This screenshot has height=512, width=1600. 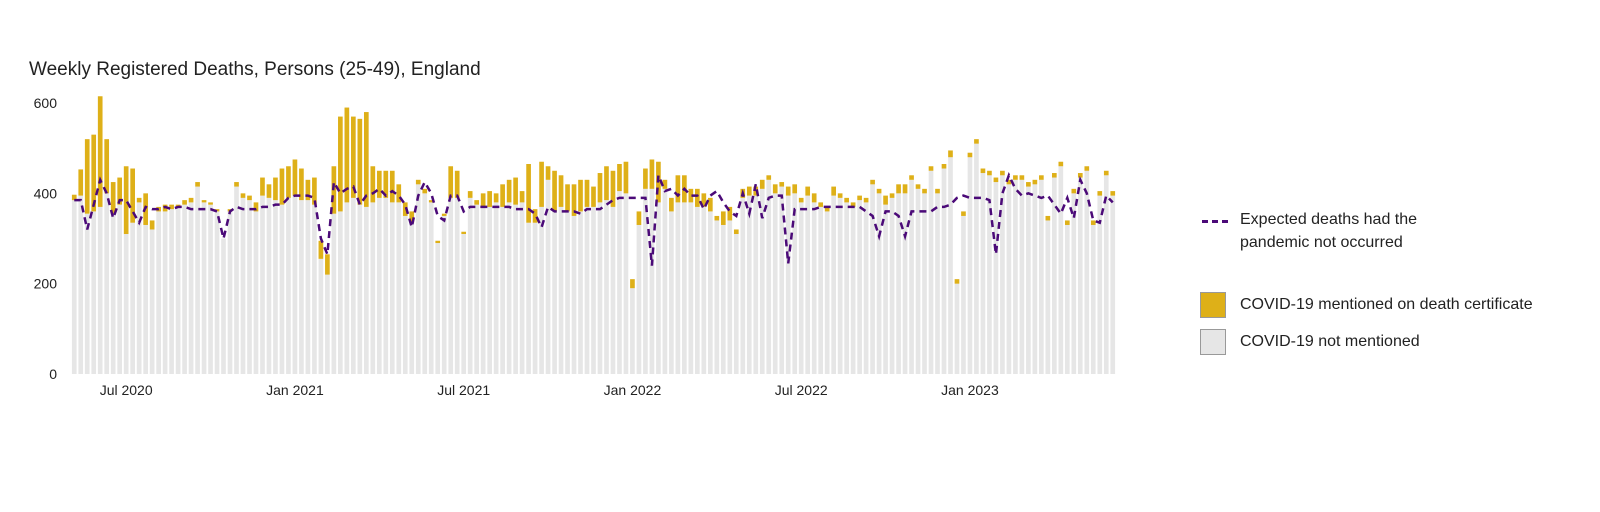 I want to click on legend-swatch-covid, so click(x=1213, y=305).